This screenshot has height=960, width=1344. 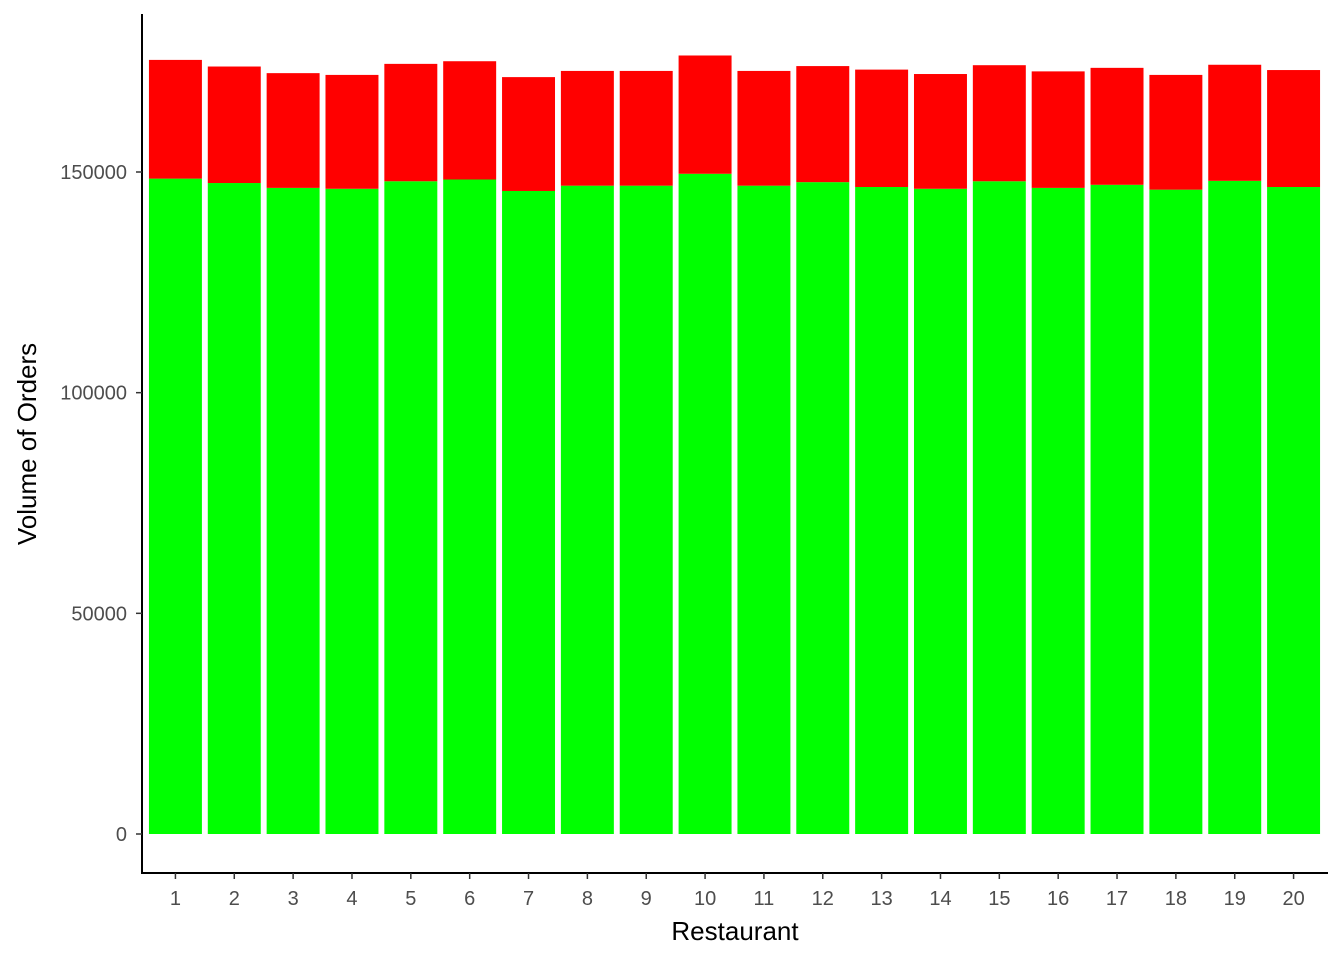 What do you see at coordinates (1293, 899) in the screenshot?
I see `x-tick-label: 20` at bounding box center [1293, 899].